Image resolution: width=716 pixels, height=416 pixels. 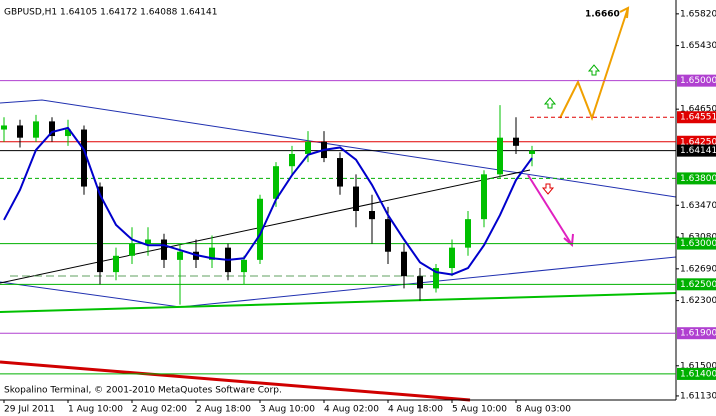 What do you see at coordinates (698, 142) in the screenshot?
I see `level-label: 1.64250` at bounding box center [698, 142].